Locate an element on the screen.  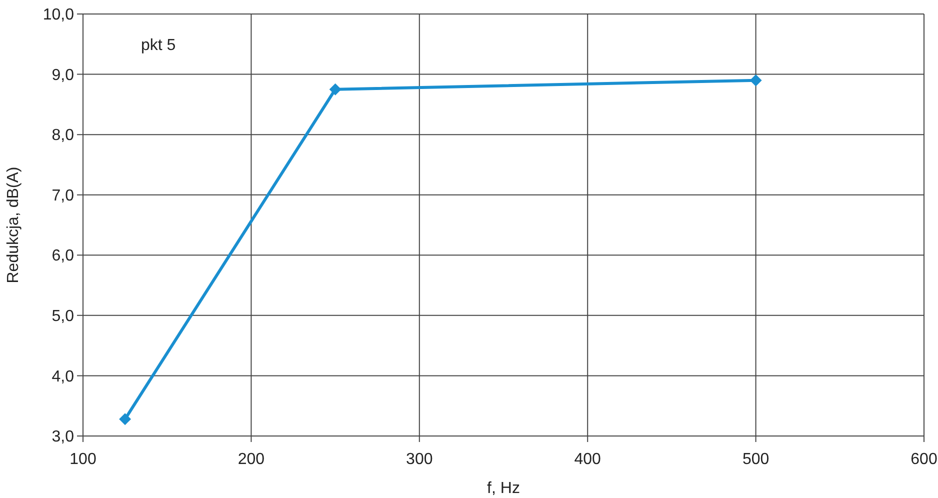
x-tick-label: 300 is located at coordinates (419, 459).